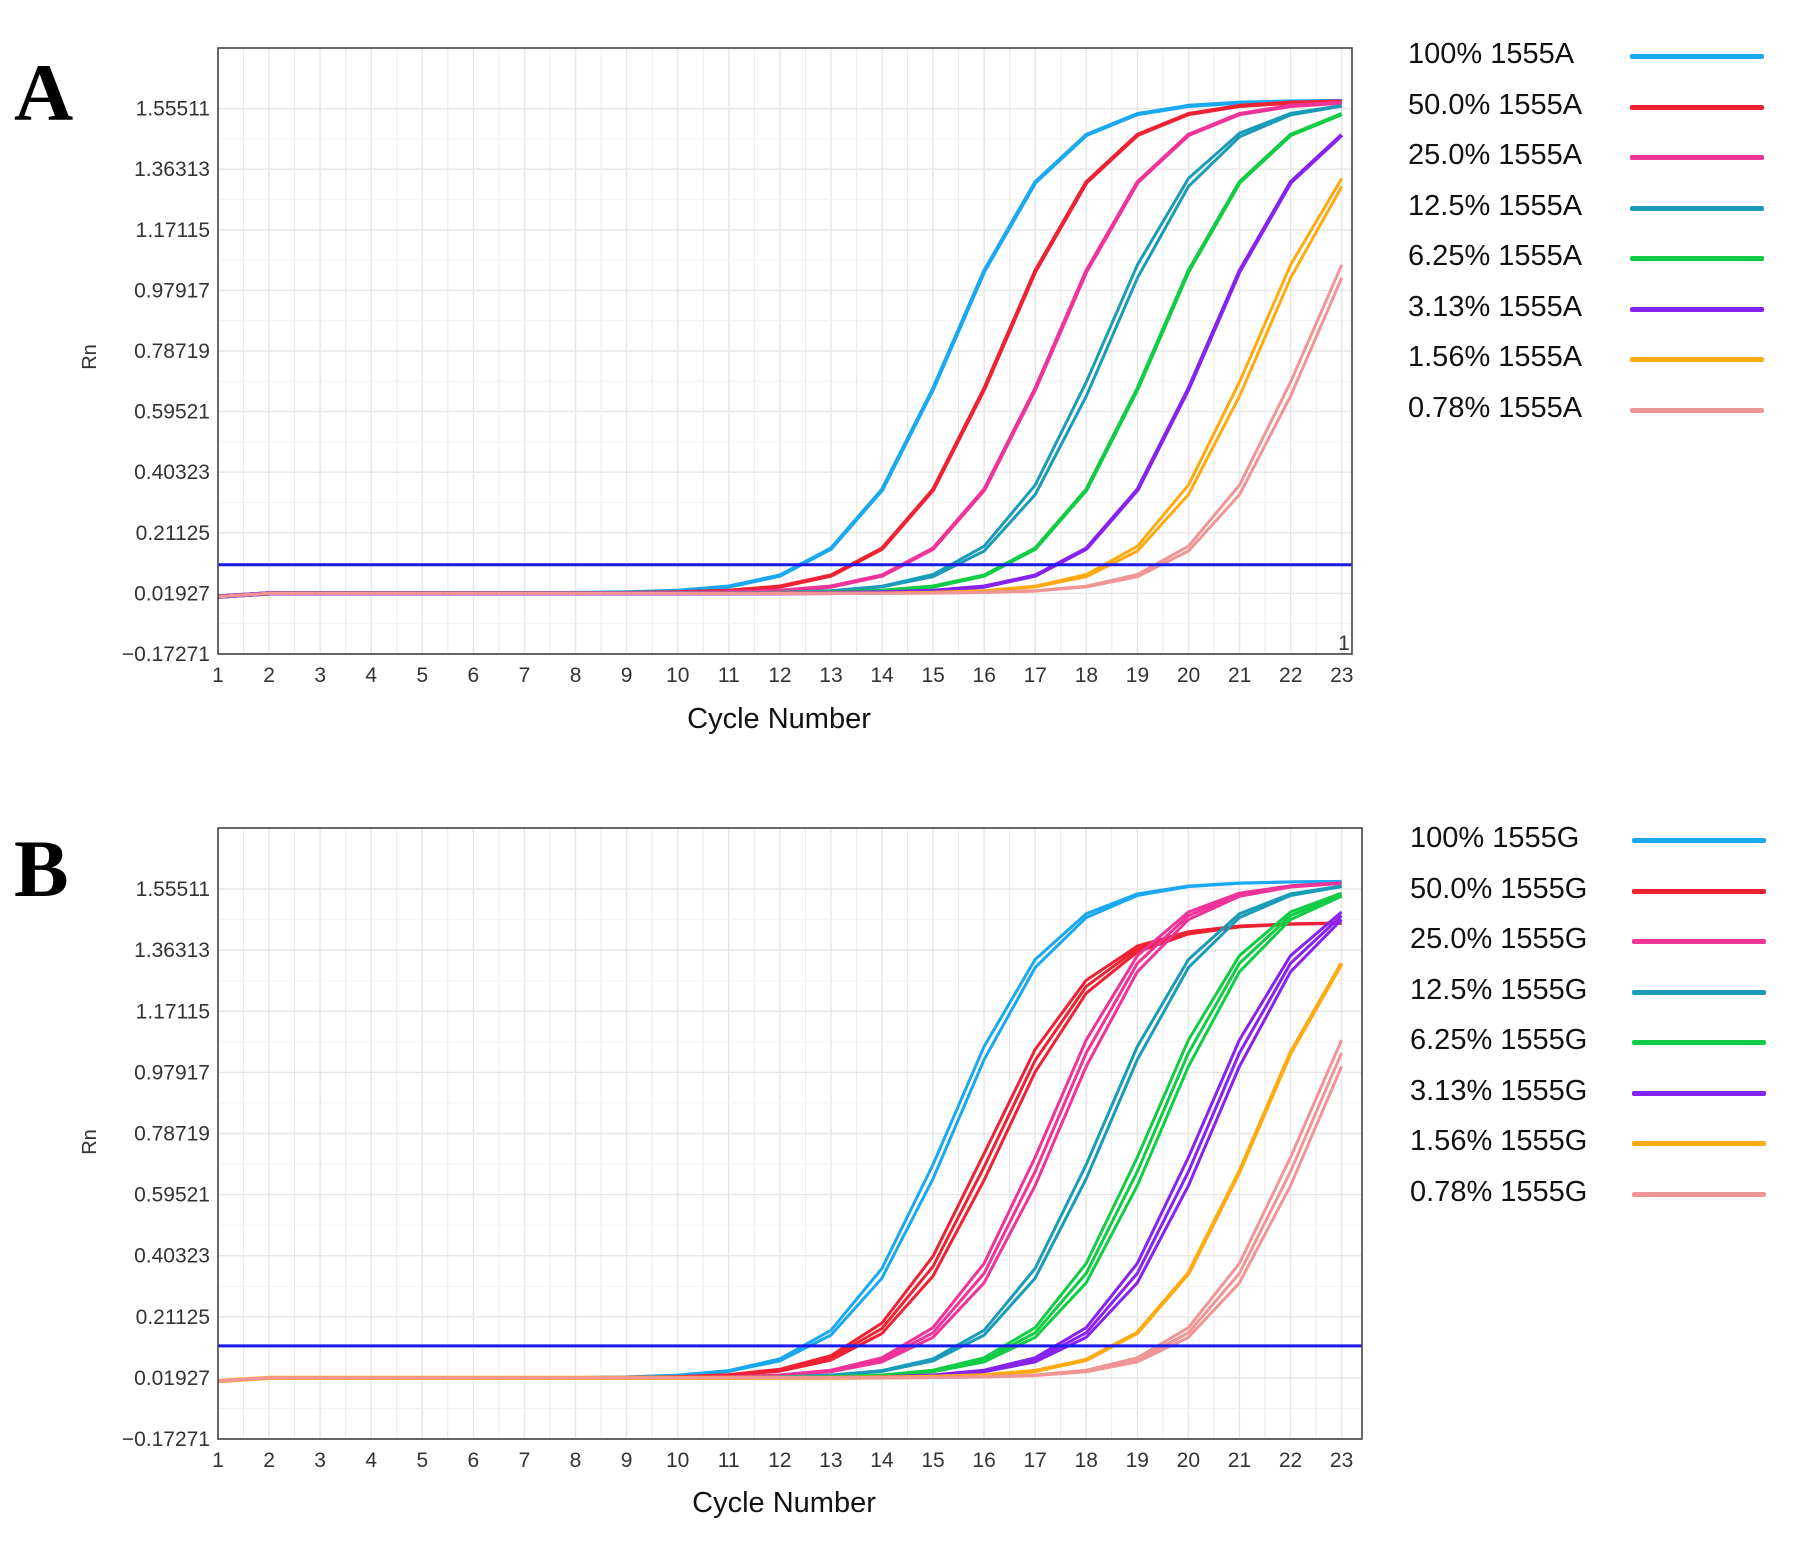 The image size is (1793, 1545). Describe the element at coordinates (1495, 838) in the screenshot. I see `legend-label: 100% 1555G` at that location.